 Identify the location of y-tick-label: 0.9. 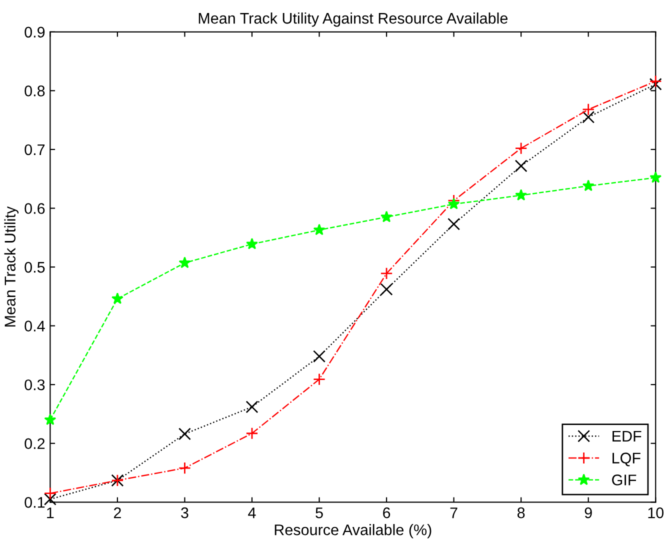
(34, 32).